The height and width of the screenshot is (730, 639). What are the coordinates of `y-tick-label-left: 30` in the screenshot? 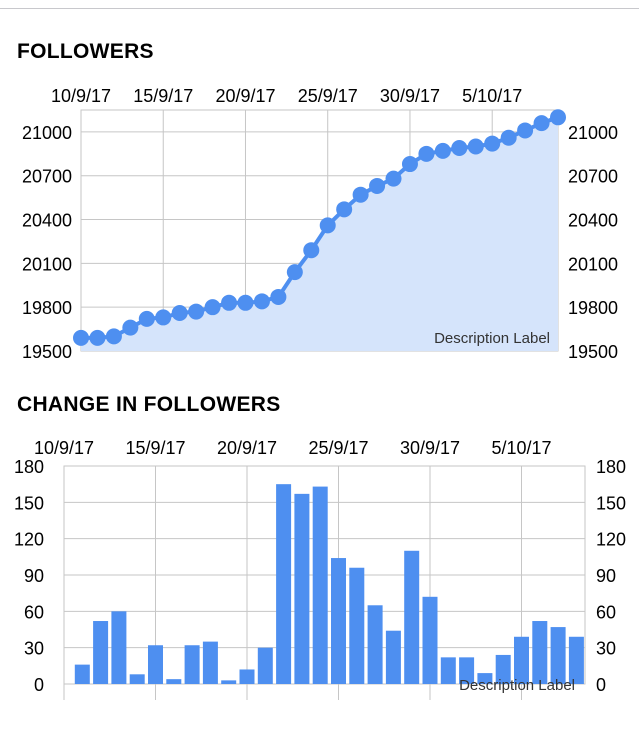 It's located at (34, 649).